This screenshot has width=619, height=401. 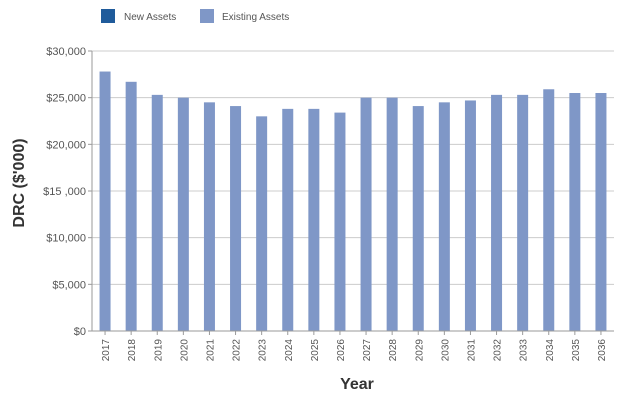 What do you see at coordinates (524, 350) in the screenshot?
I see `x-tick-label-2033: 2033` at bounding box center [524, 350].